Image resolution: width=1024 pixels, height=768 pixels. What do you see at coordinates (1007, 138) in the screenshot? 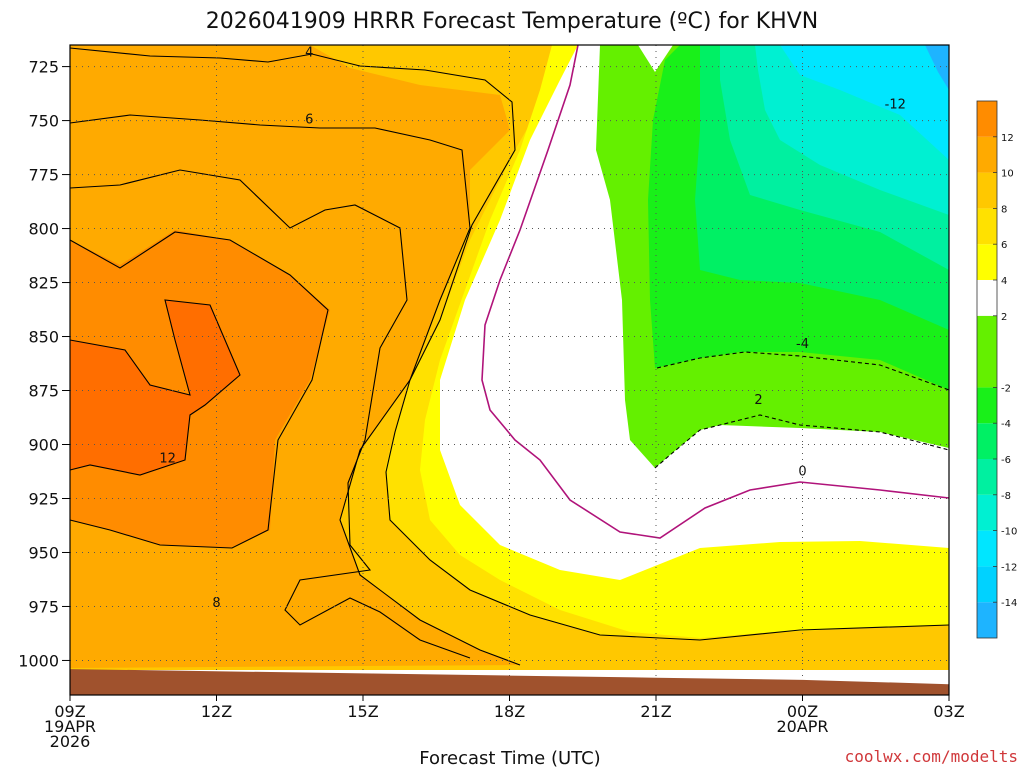
I see `colorbar-label: 12` at bounding box center [1007, 138].